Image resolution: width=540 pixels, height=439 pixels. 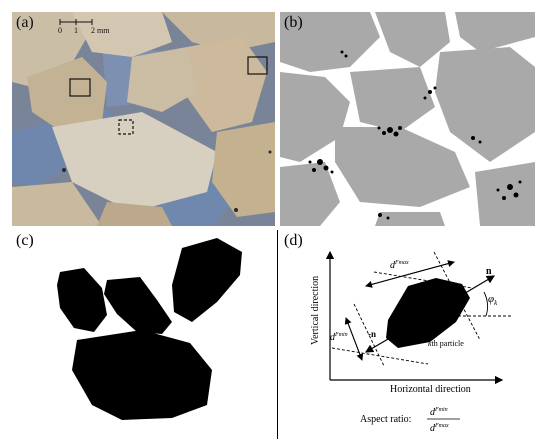 What do you see at coordinates (382, 342) in the screenshot?
I see `normal-vector-neg-n` at bounding box center [382, 342].